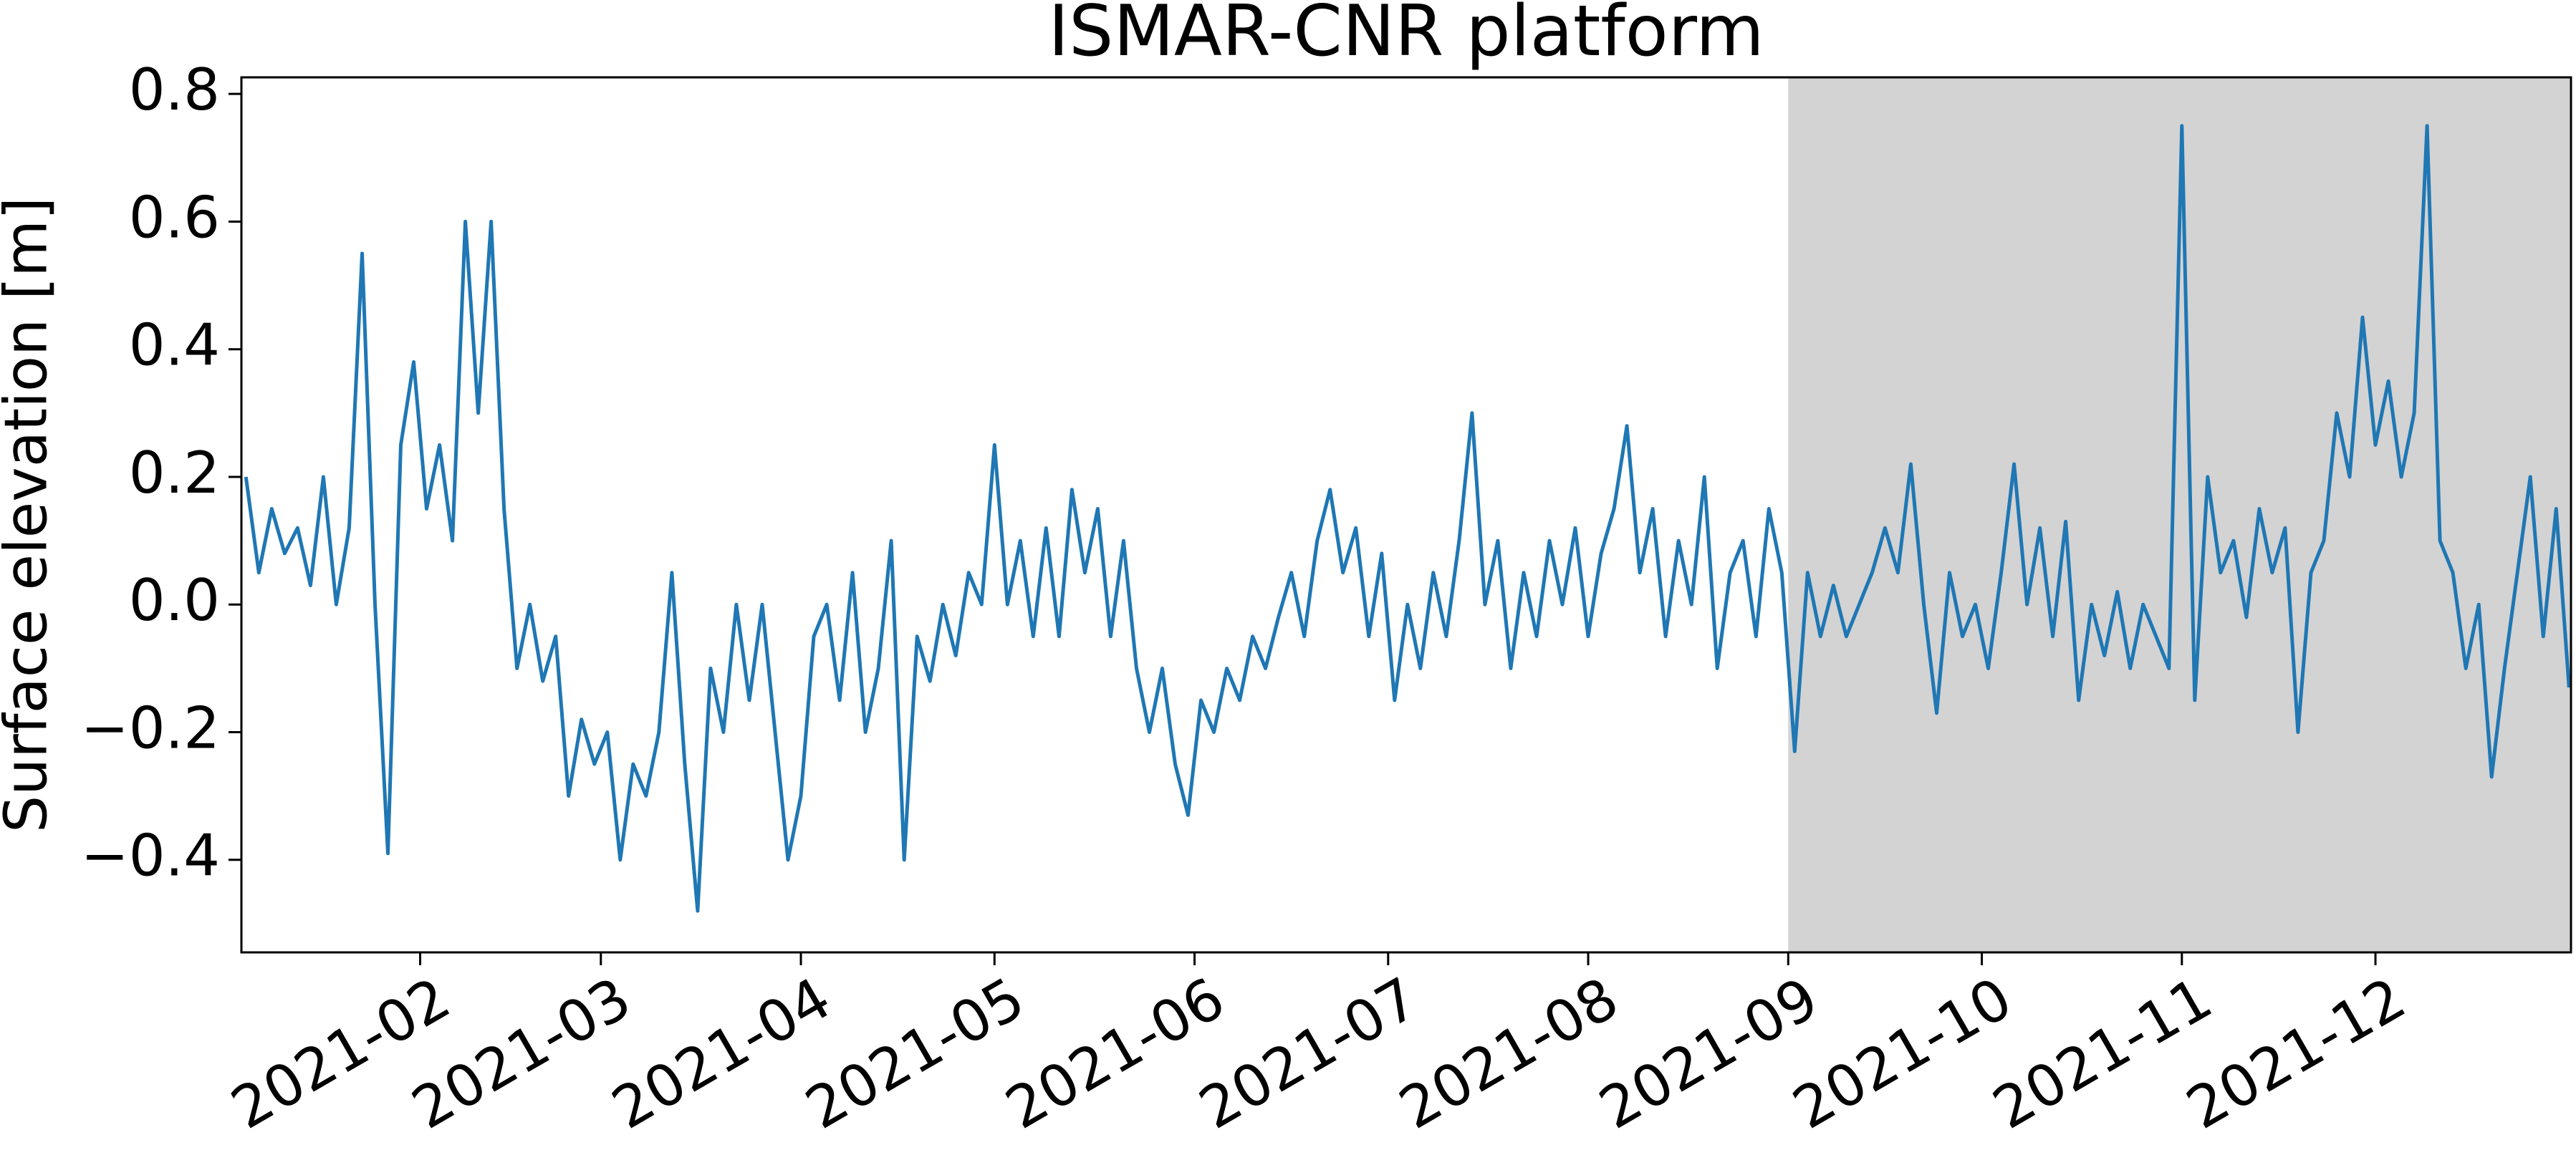  Describe the element at coordinates (30, 515) in the screenshot. I see `y-axis-label: Surface elevation [m]` at that location.